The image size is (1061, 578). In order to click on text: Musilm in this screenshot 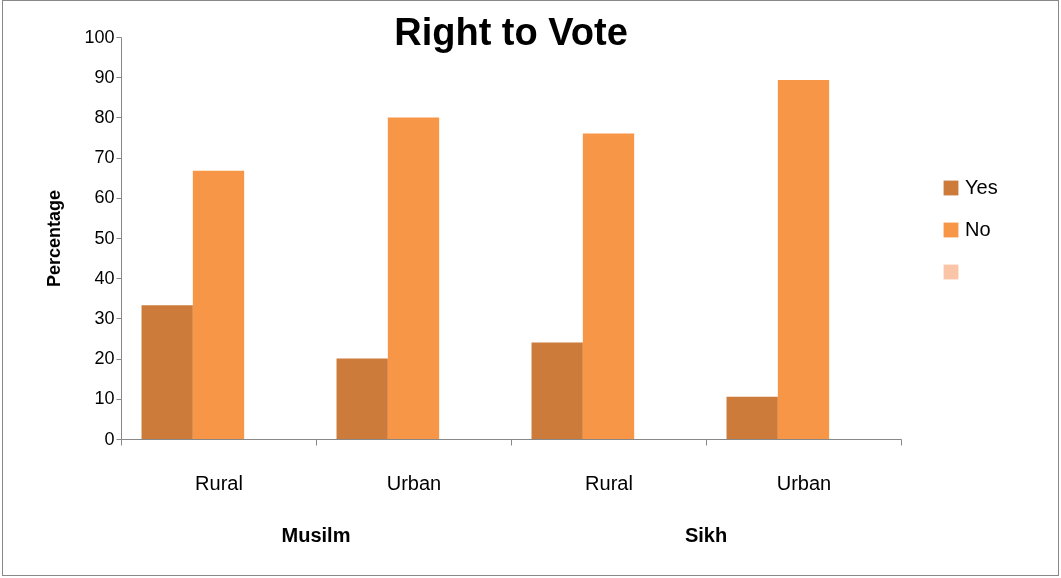, I will do `click(316, 535)`.